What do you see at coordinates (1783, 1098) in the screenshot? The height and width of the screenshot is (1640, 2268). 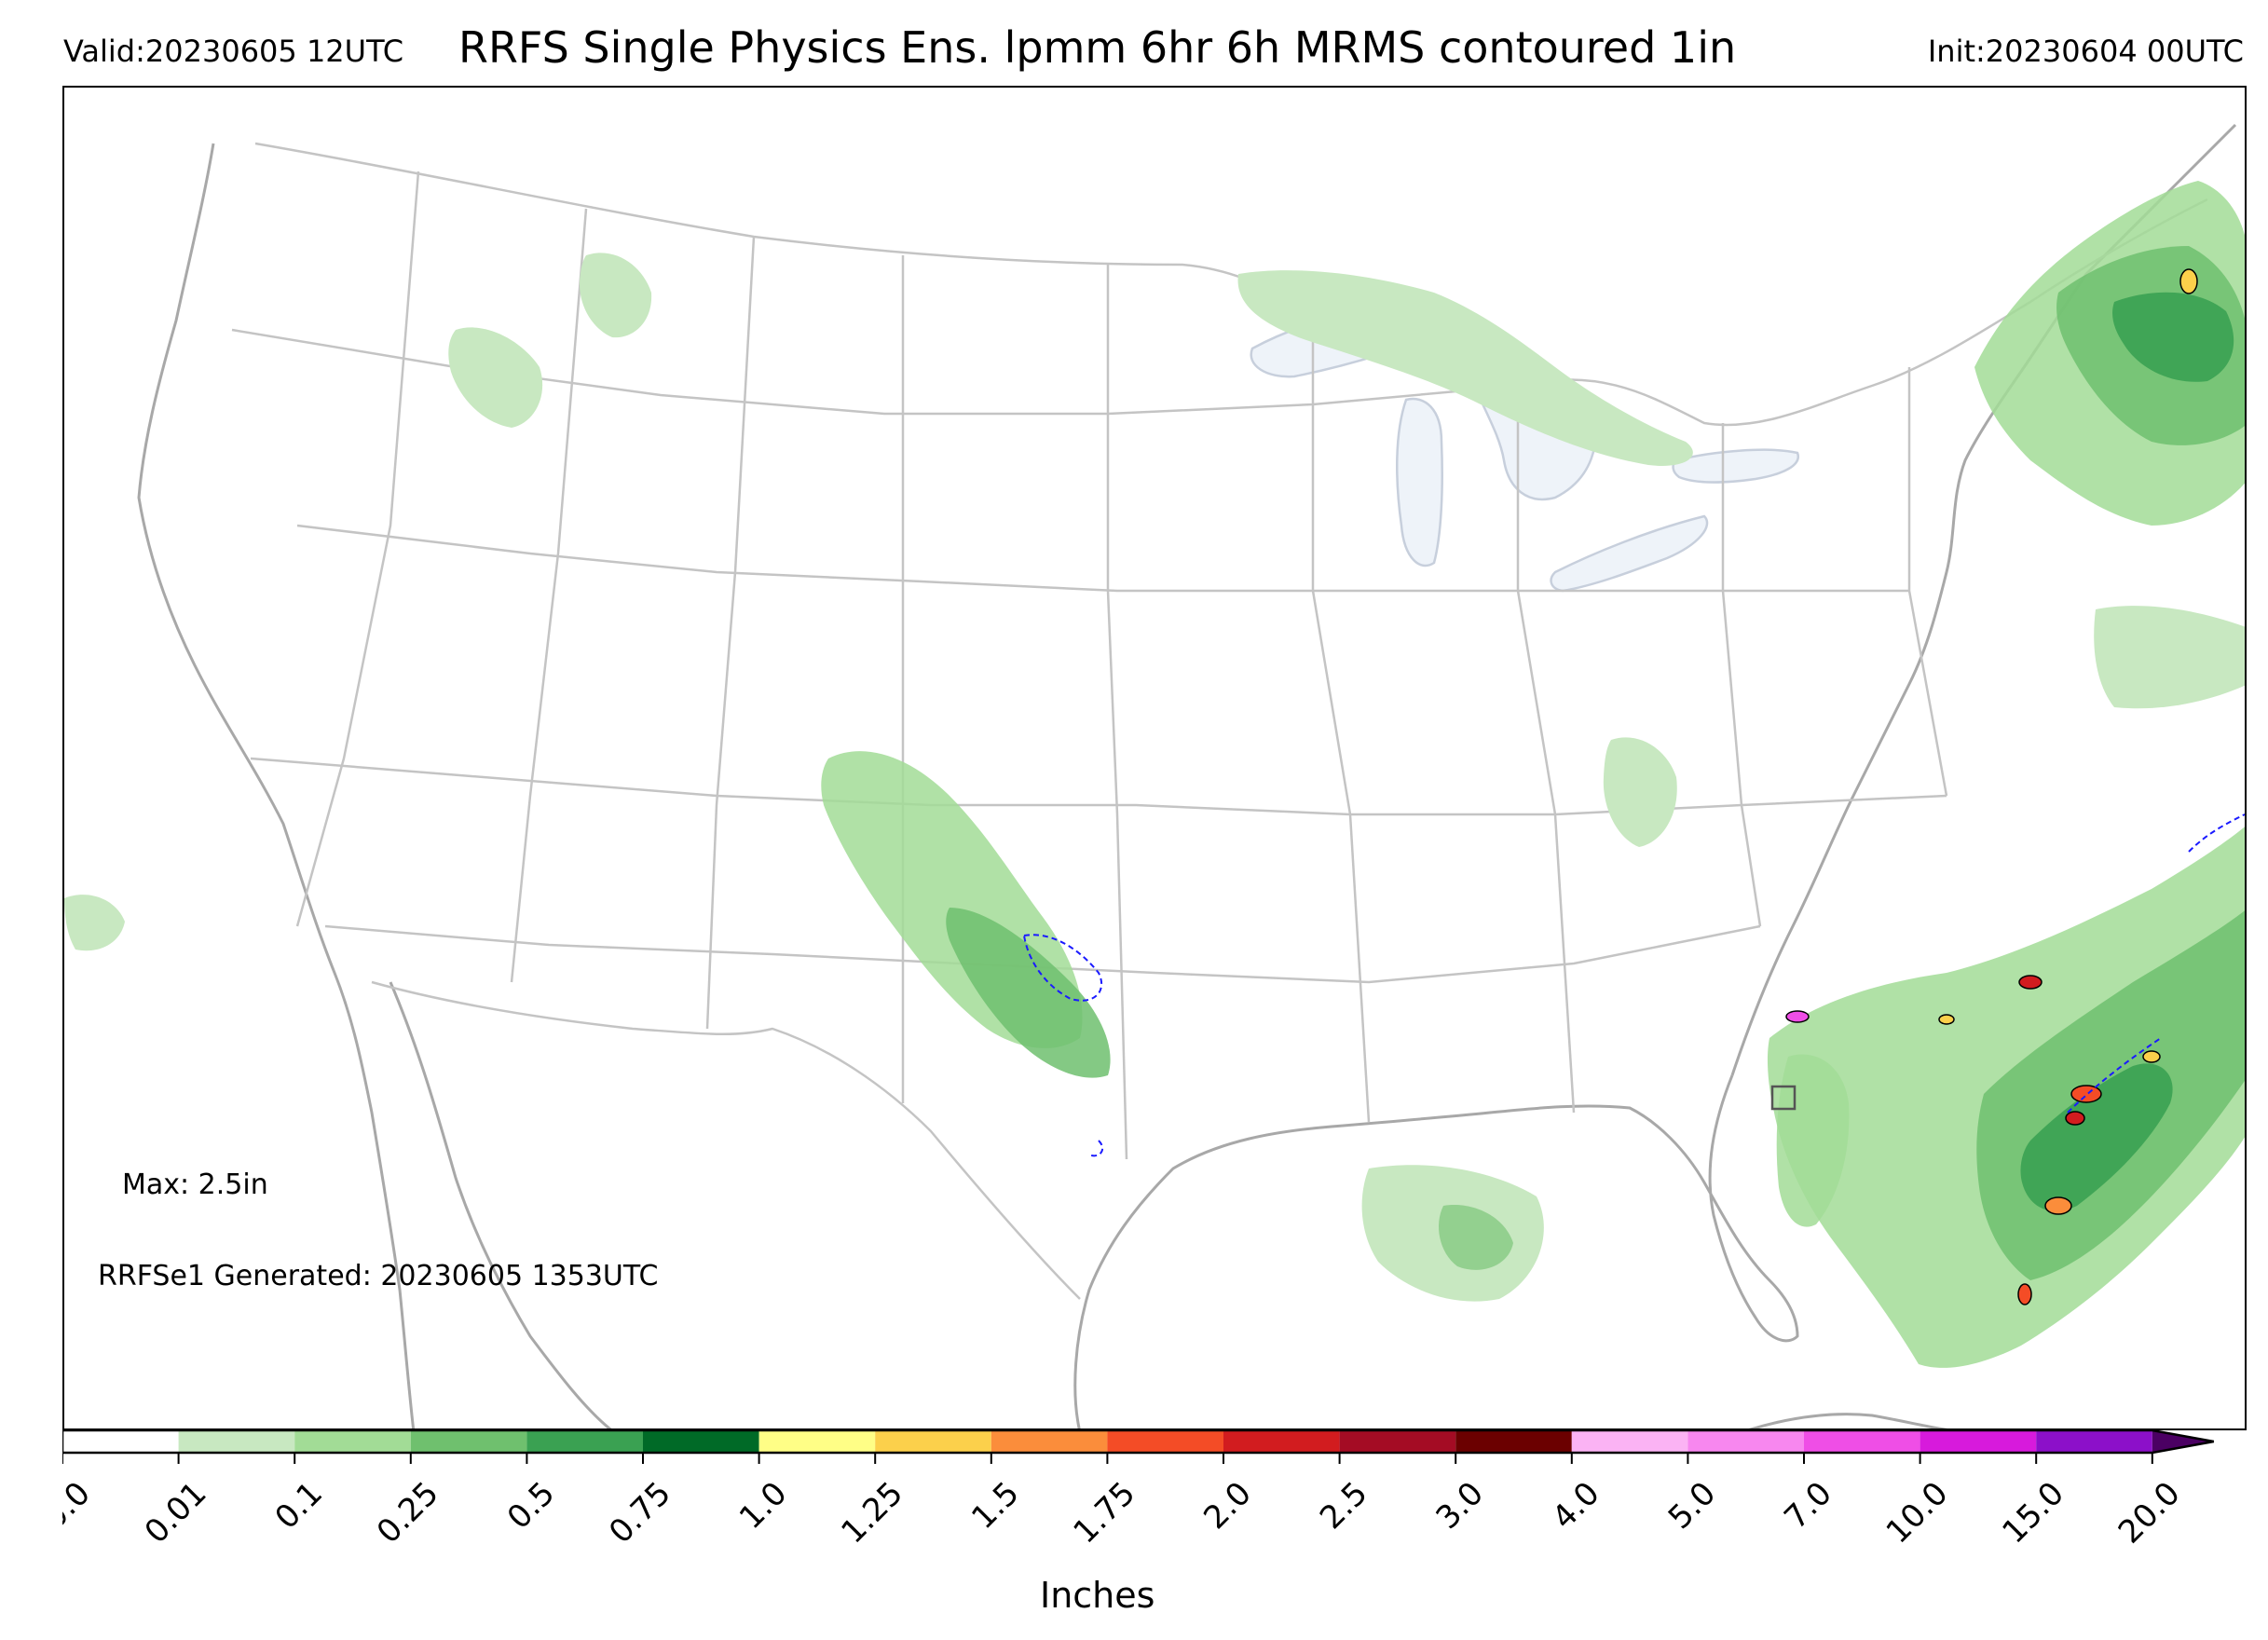 I see `location-marker` at bounding box center [1783, 1098].